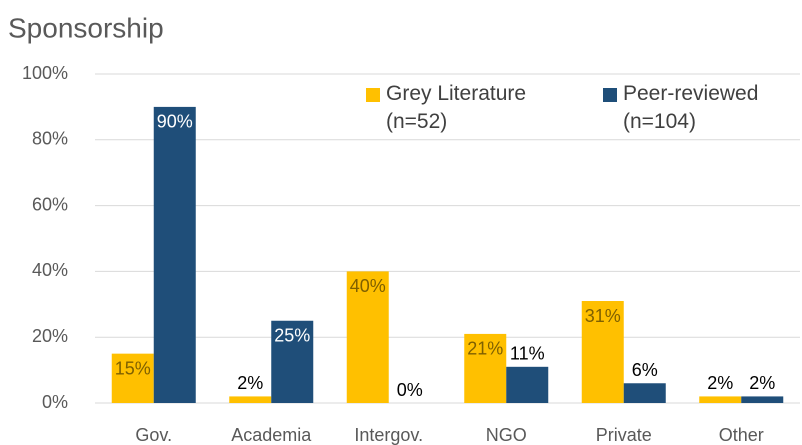 This screenshot has height=445, width=802. Describe the element at coordinates (645, 370) in the screenshot. I see `data-label: 6%` at that location.